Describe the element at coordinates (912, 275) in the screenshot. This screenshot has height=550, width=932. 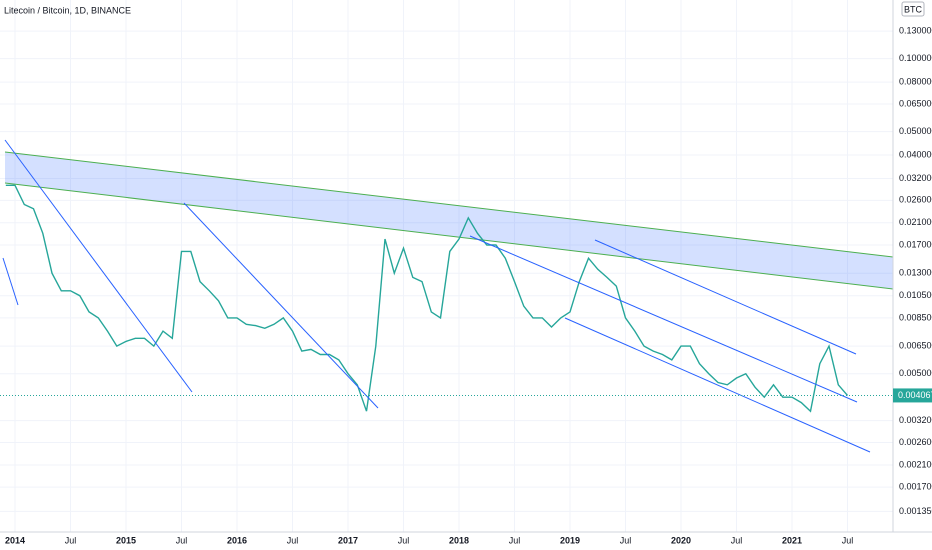
I see `price-axis` at that location.